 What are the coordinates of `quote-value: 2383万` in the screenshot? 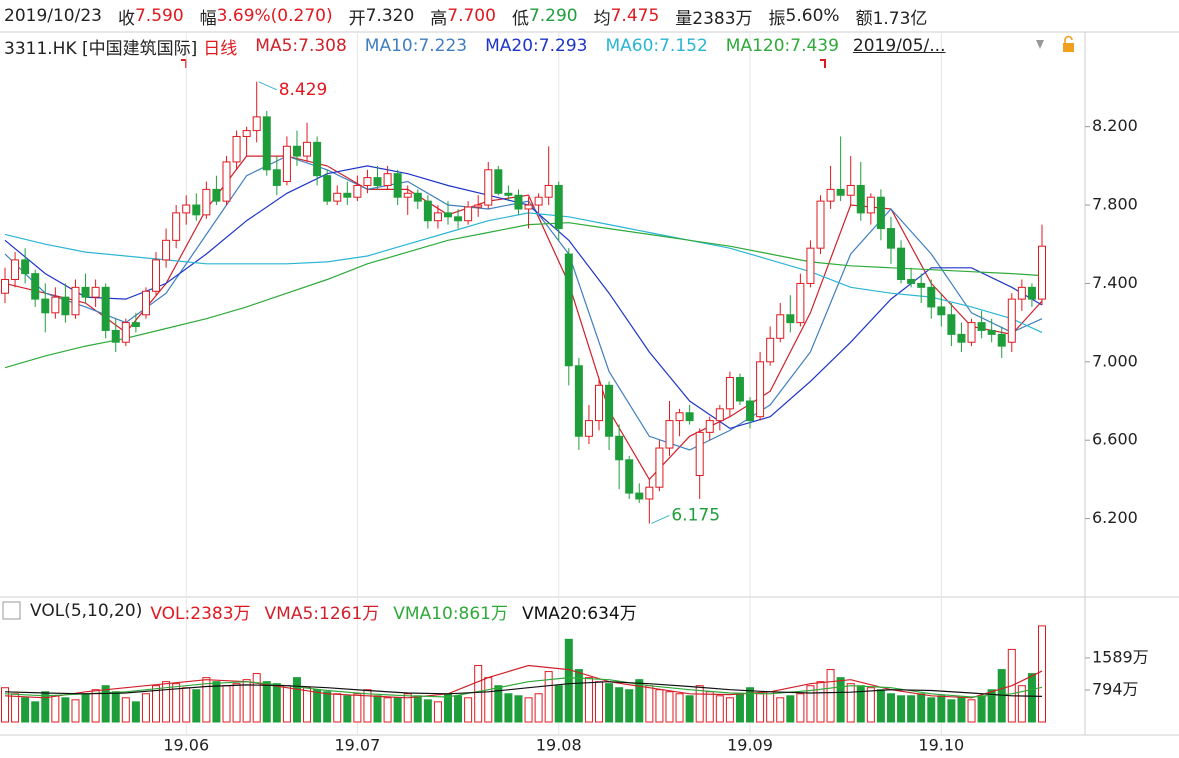 It's located at (722, 18).